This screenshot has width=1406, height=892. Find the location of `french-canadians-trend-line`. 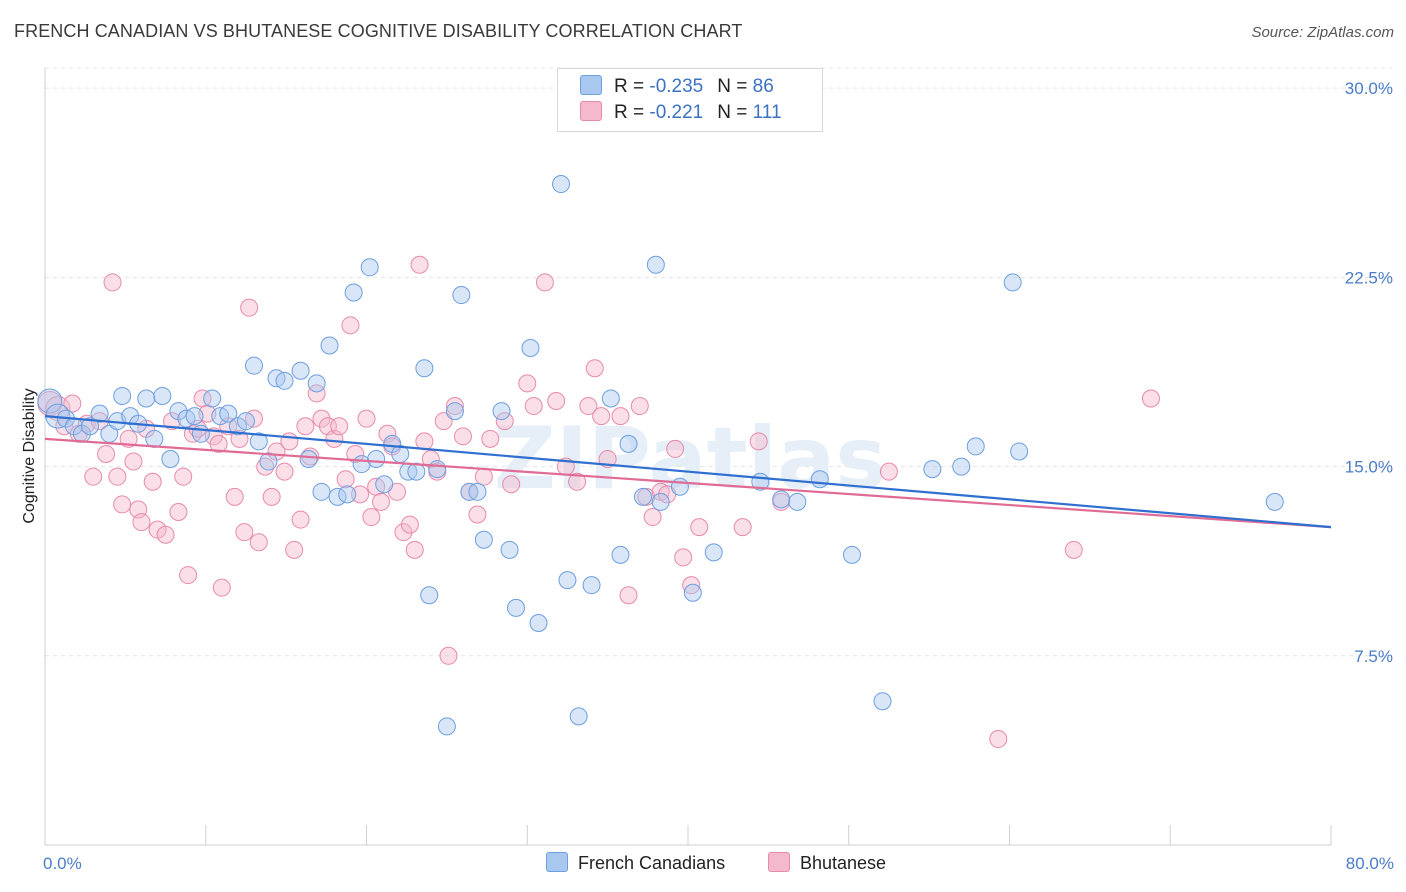

french-canadians-trend-line is located at coordinates (688, 472).